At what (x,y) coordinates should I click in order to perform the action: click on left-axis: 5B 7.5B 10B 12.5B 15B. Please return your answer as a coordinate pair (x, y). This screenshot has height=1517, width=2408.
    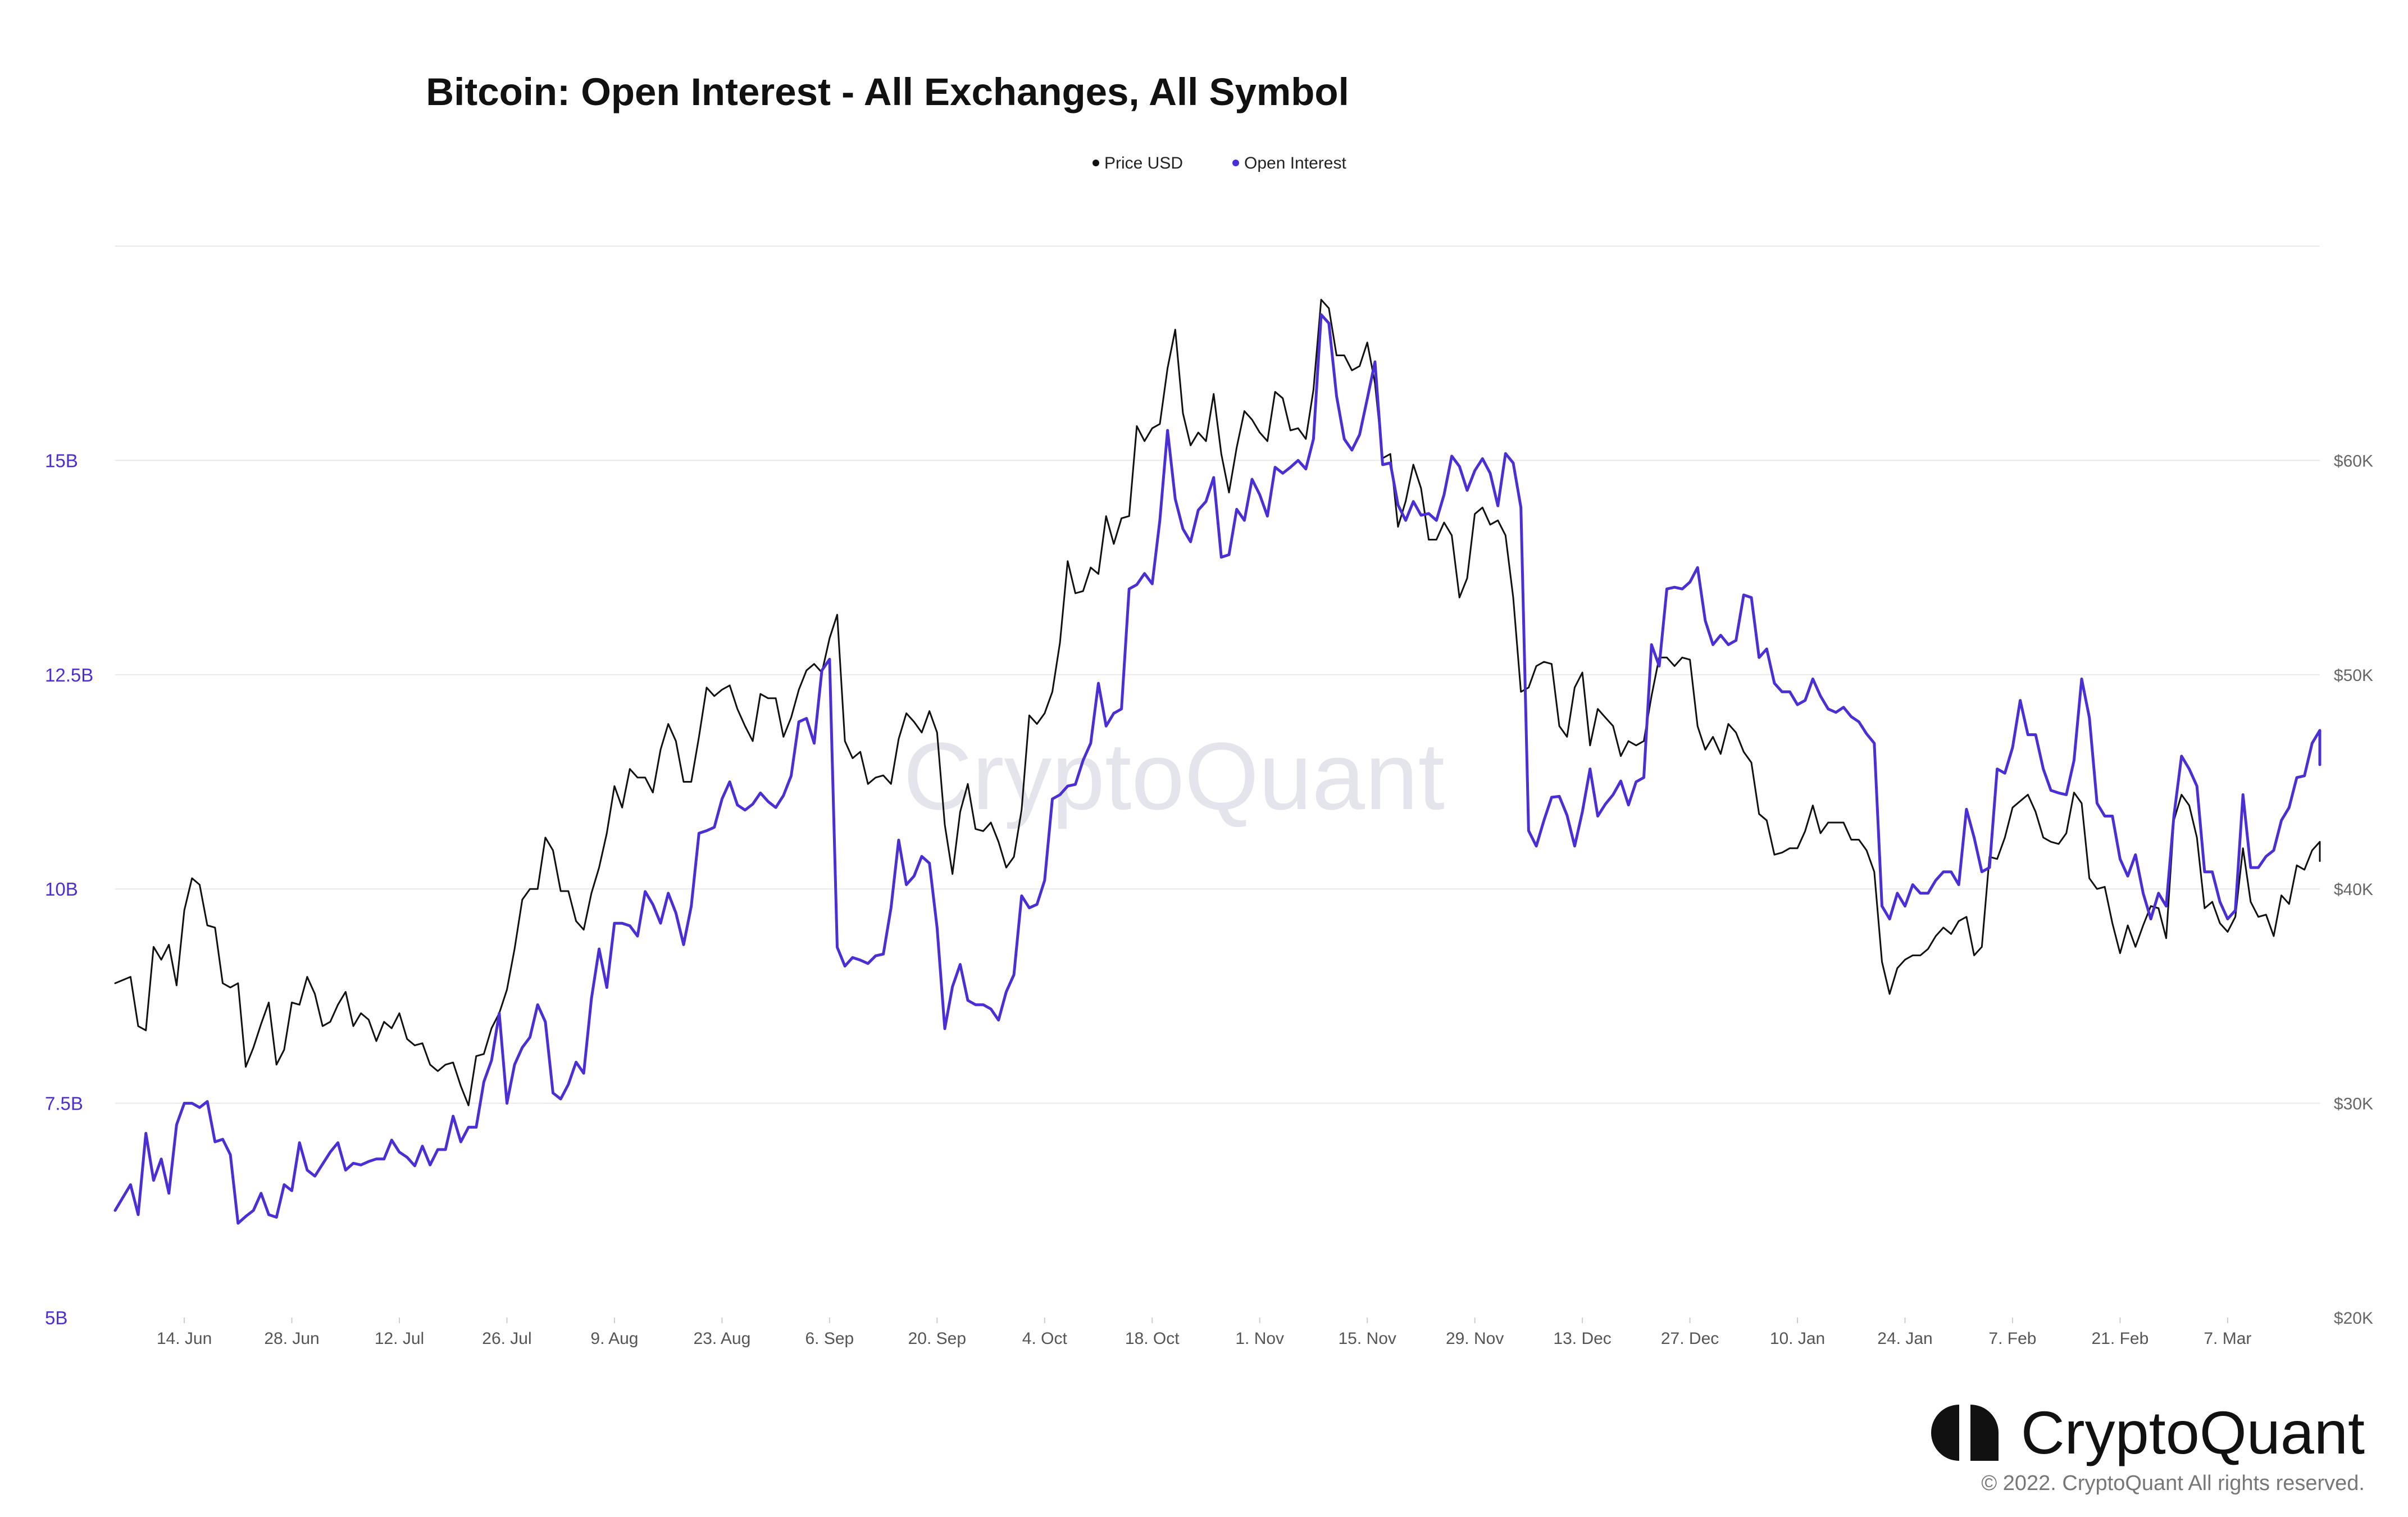
    Looking at the image, I should click on (69, 889).